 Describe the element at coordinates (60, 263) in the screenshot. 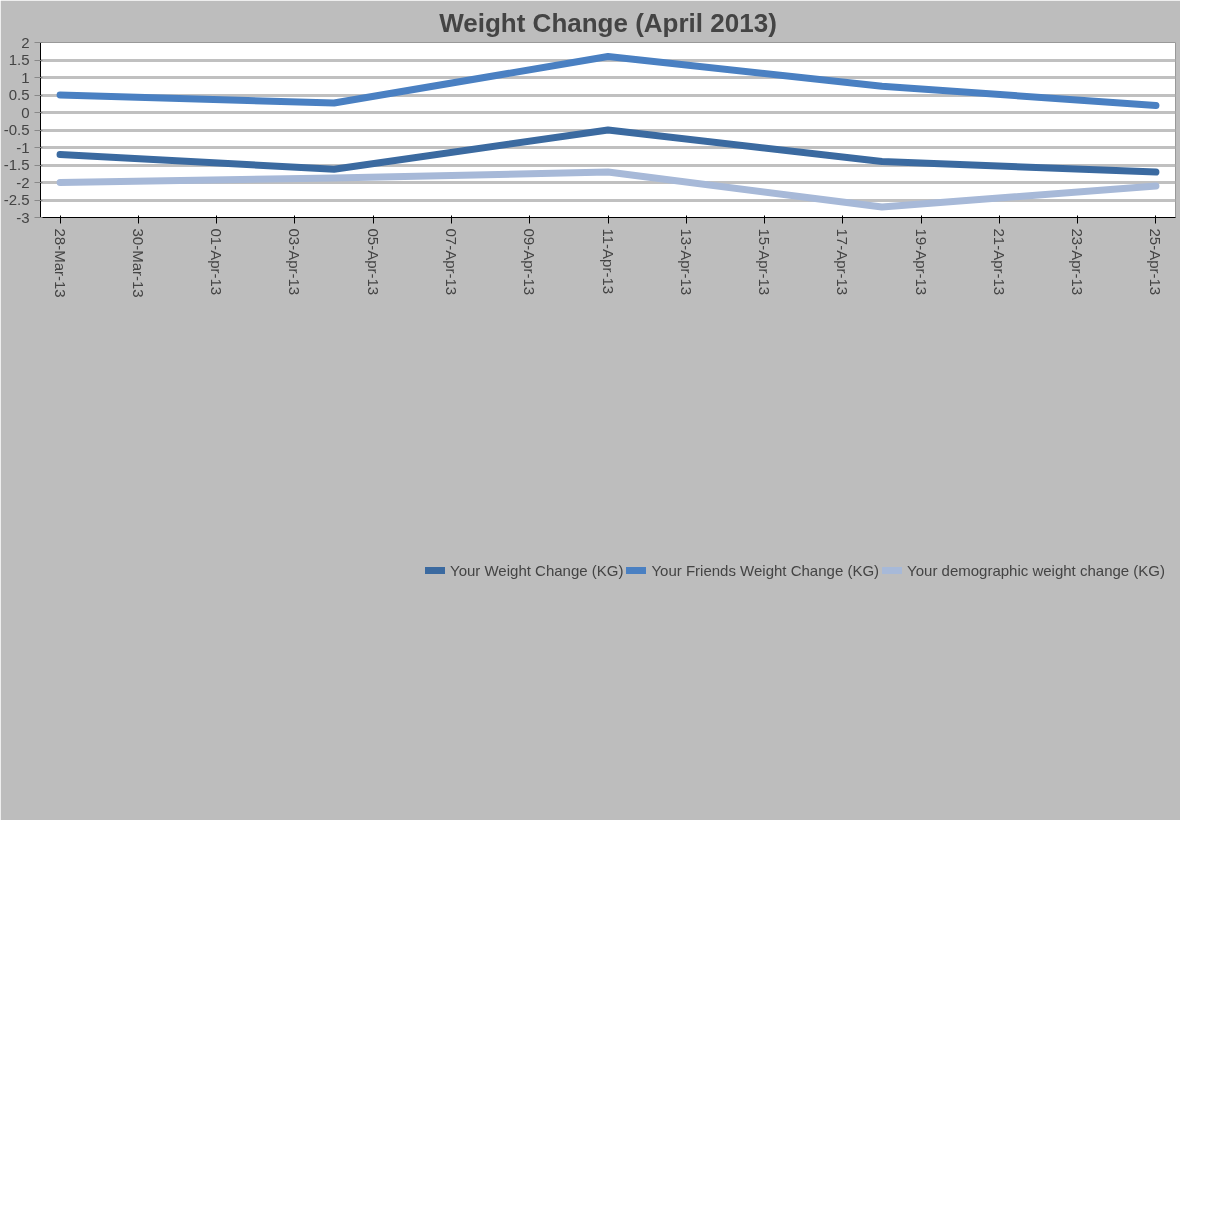

I see `x-tick-label: 28-Mar-13` at that location.